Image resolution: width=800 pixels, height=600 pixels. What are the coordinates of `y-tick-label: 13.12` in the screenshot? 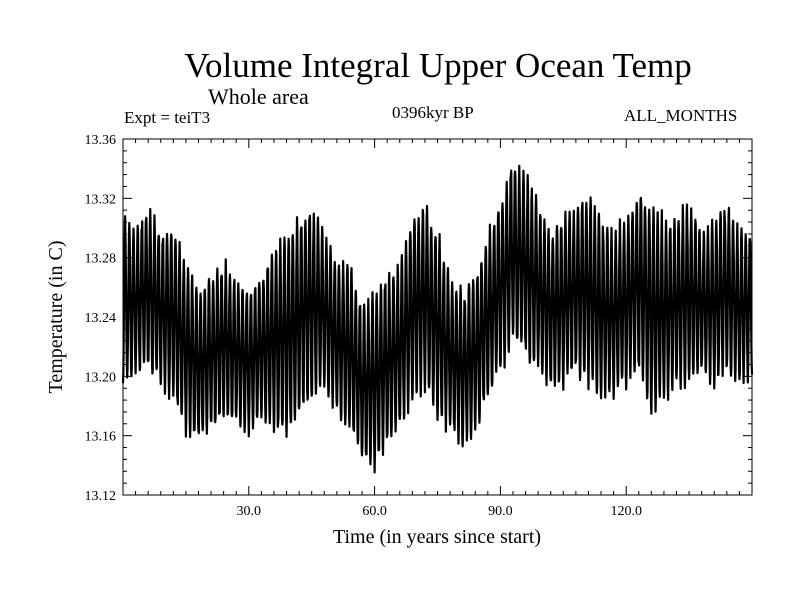 It's located at (101, 496).